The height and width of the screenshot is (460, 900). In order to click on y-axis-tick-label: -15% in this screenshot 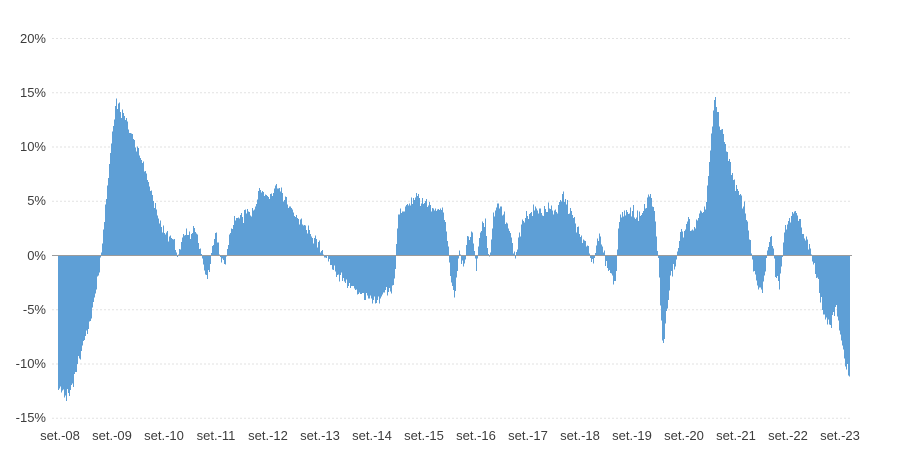, I will do `click(30, 417)`.